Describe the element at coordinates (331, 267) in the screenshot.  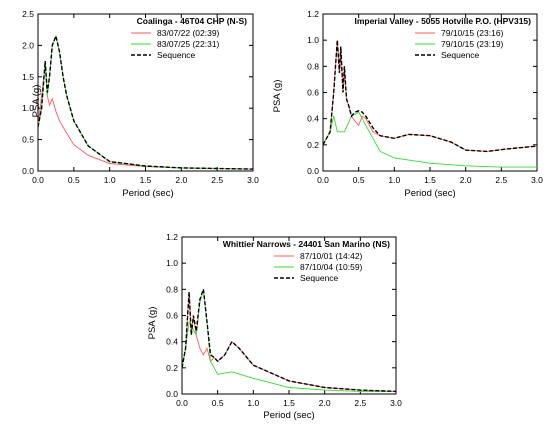
I see `legend-label: 87/10/04 (10:59)` at that location.